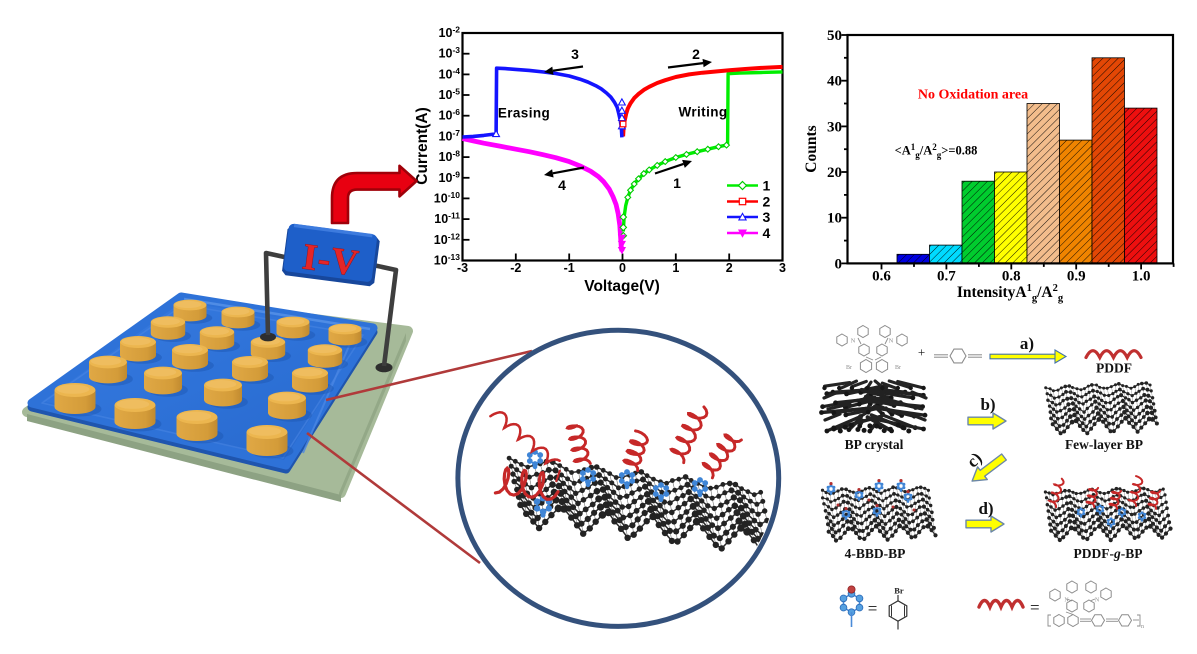 The image size is (1197, 654). What do you see at coordinates (330, 260) in the screenshot?
I see `svg-text: I-V` at bounding box center [330, 260].